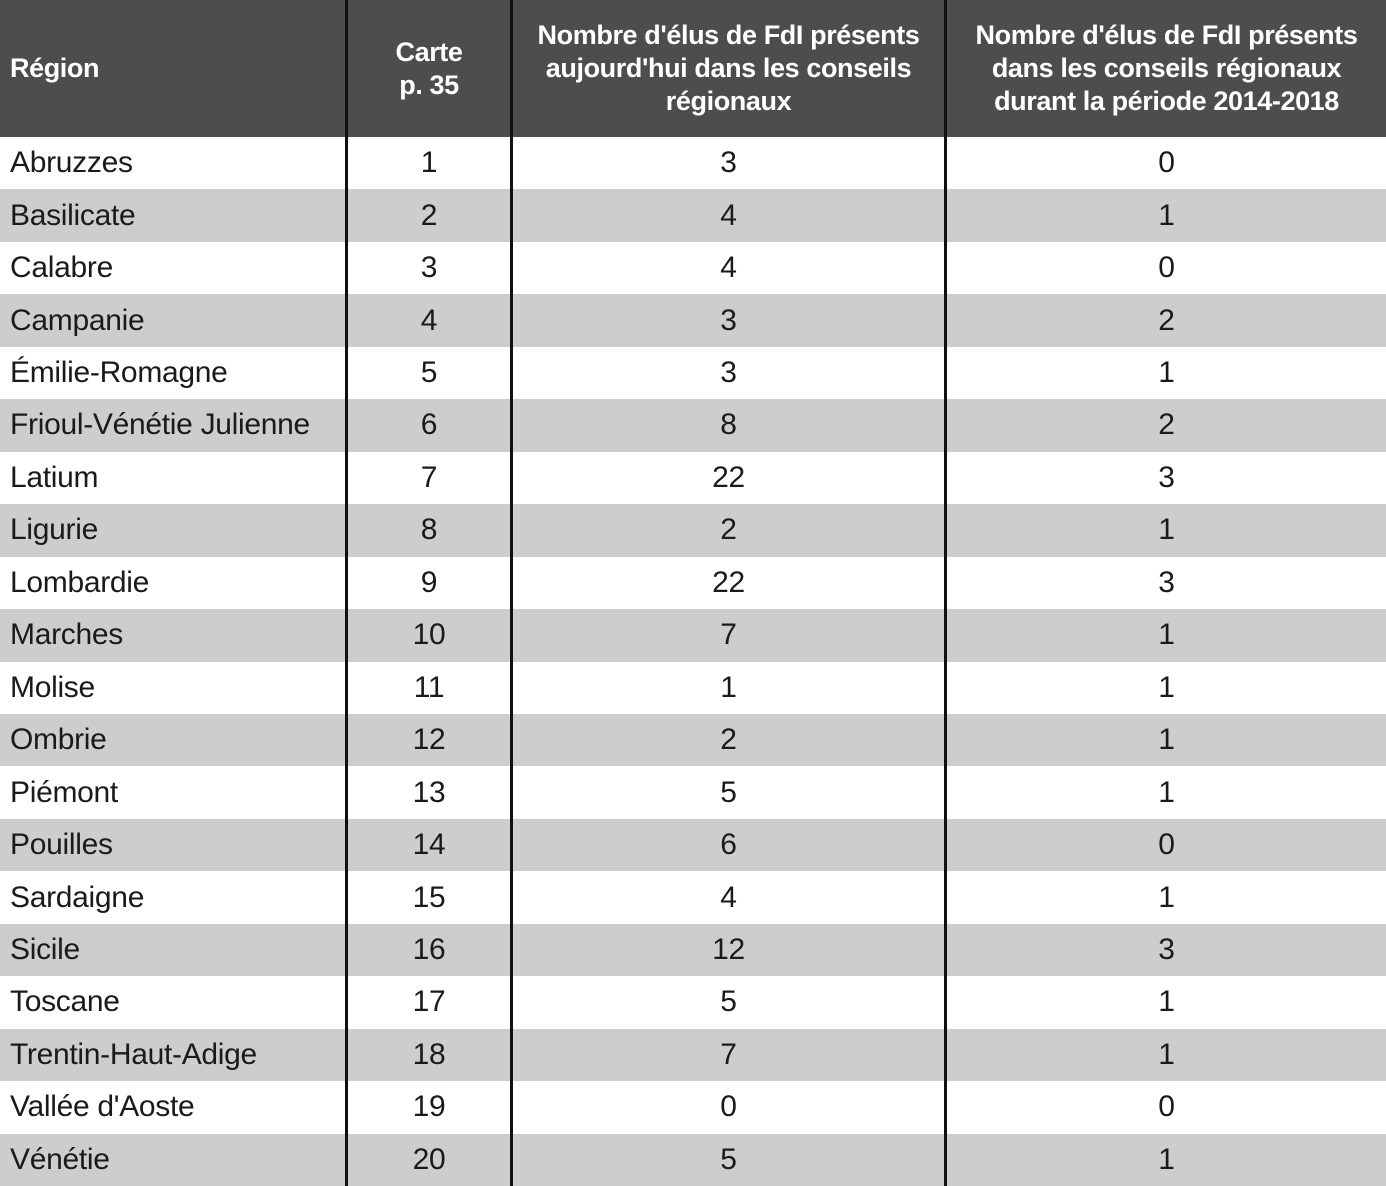 The width and height of the screenshot is (1386, 1186). I want to click on table-row: Lombardie 9 22 3, so click(693, 583).